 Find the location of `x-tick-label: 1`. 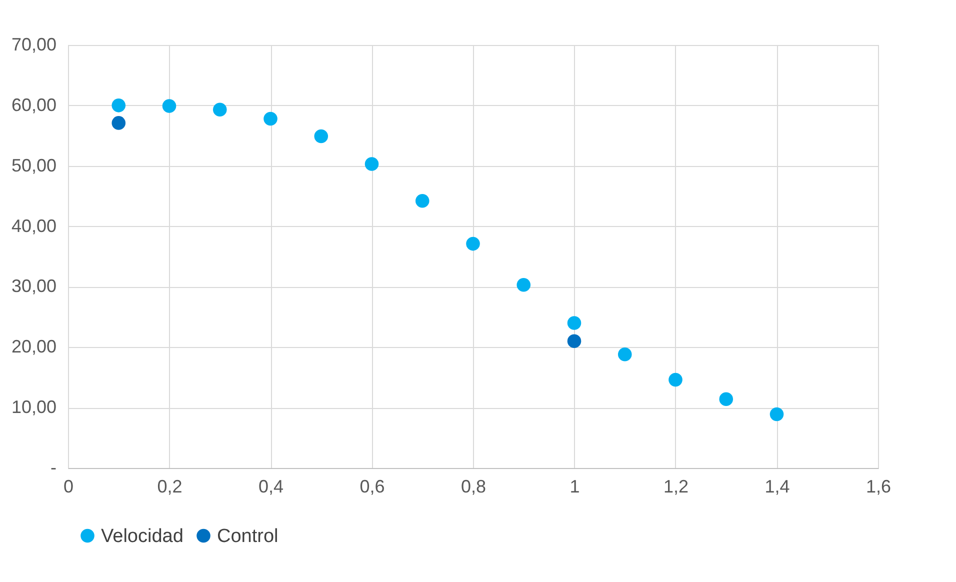

x-tick-label: 1 is located at coordinates (575, 486).